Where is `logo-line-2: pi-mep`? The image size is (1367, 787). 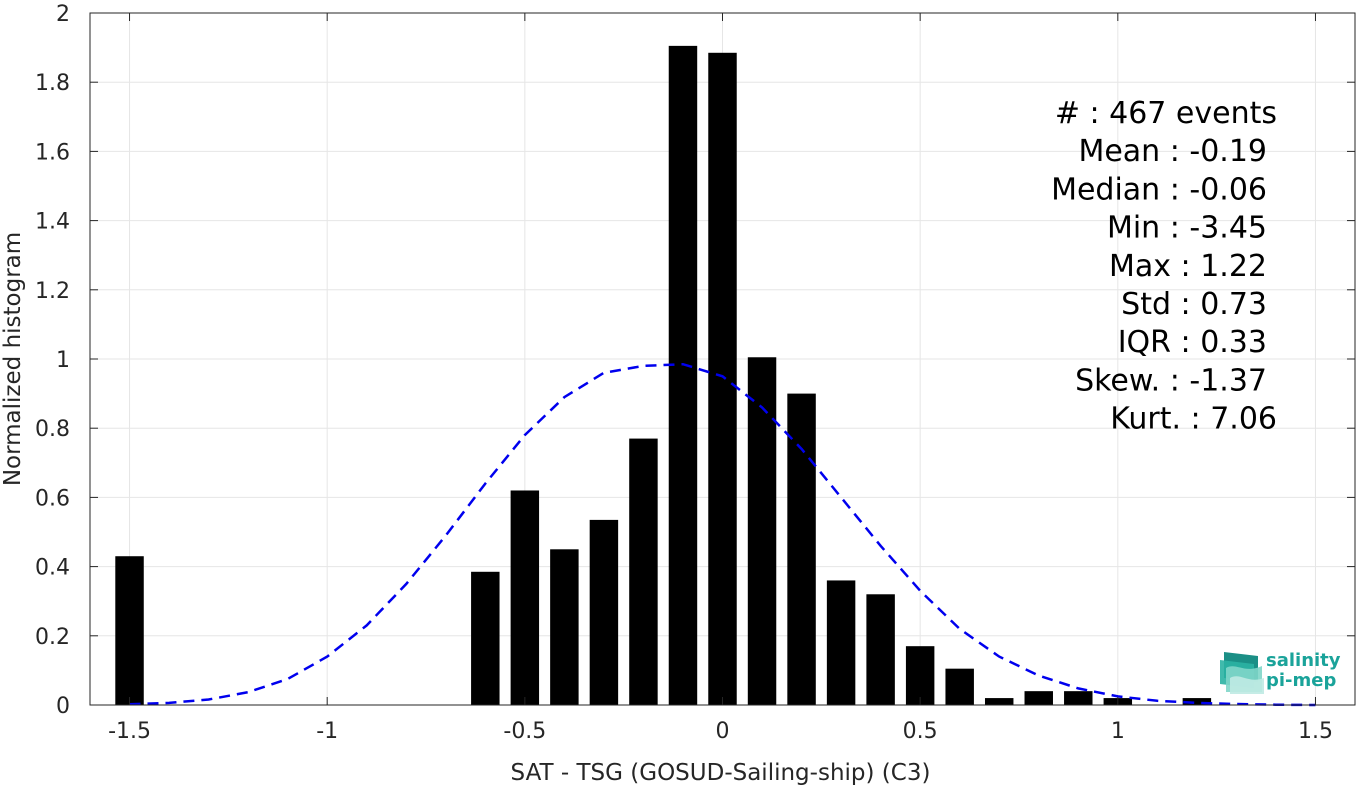
logo-line-2: pi-mep is located at coordinates (1301, 680).